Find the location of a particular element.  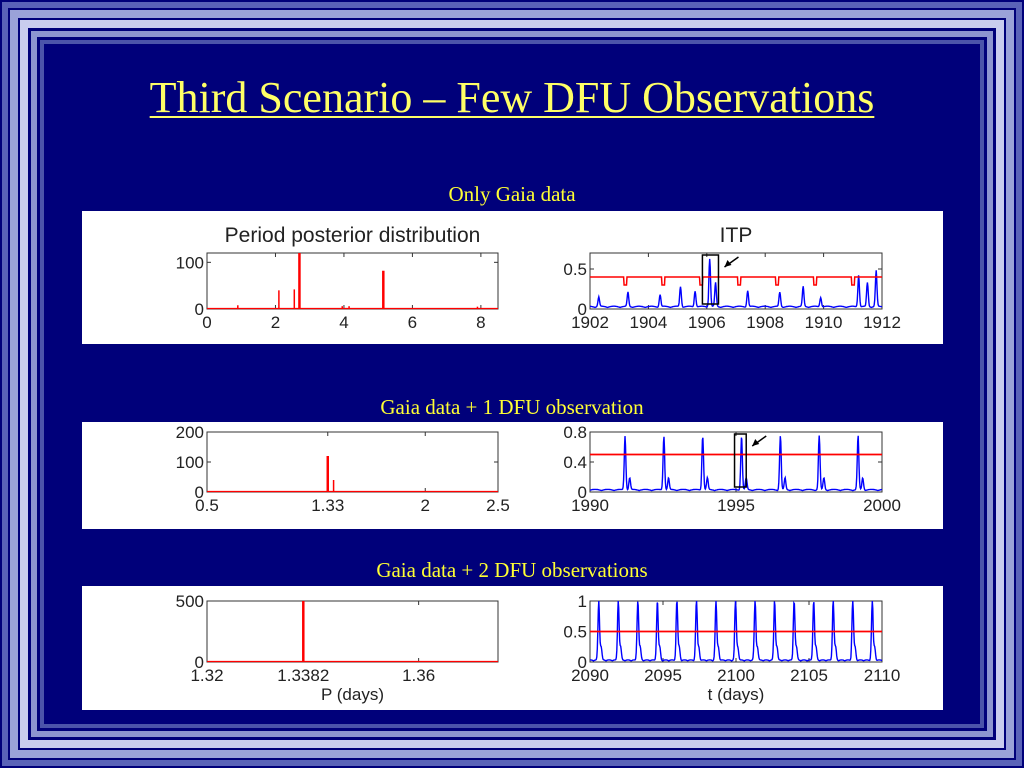

chart-4-xtick-label: 1990 is located at coordinates (590, 505).